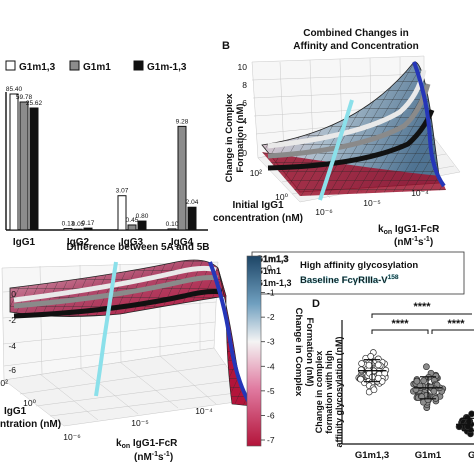  I want to click on panel-c-curve-high-affinity, so click(230, 333).